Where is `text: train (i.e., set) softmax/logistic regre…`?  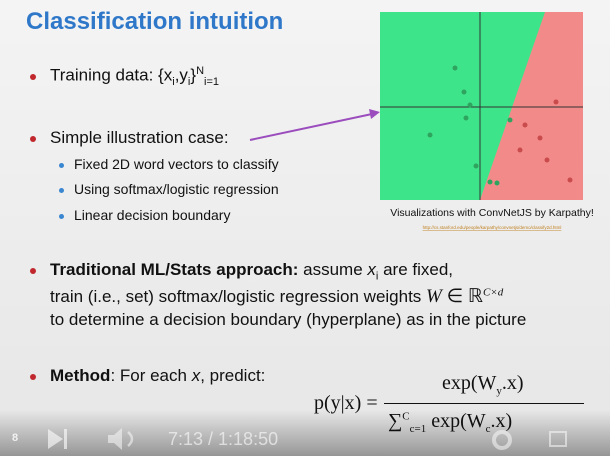
text: train (i.e., set) softmax/logistic regre… is located at coordinates (238, 296).